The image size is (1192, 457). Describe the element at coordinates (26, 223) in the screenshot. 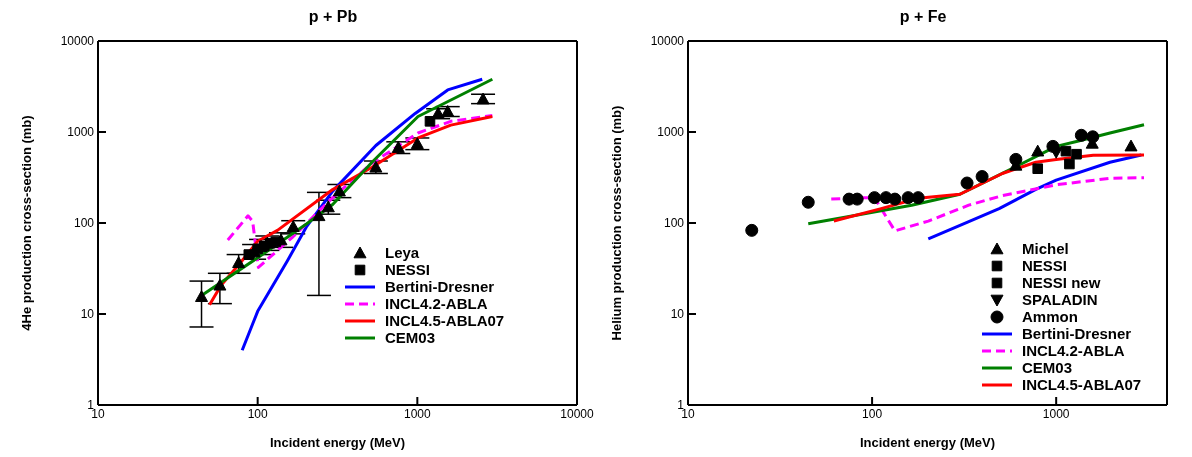

I see `y-axis-title: 4He production cross-section (mb)` at that location.